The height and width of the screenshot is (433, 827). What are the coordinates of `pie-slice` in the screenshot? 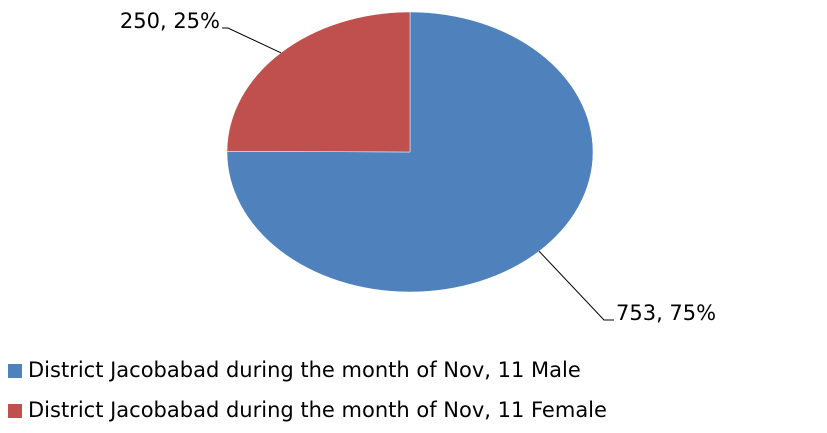 It's located at (318, 82).